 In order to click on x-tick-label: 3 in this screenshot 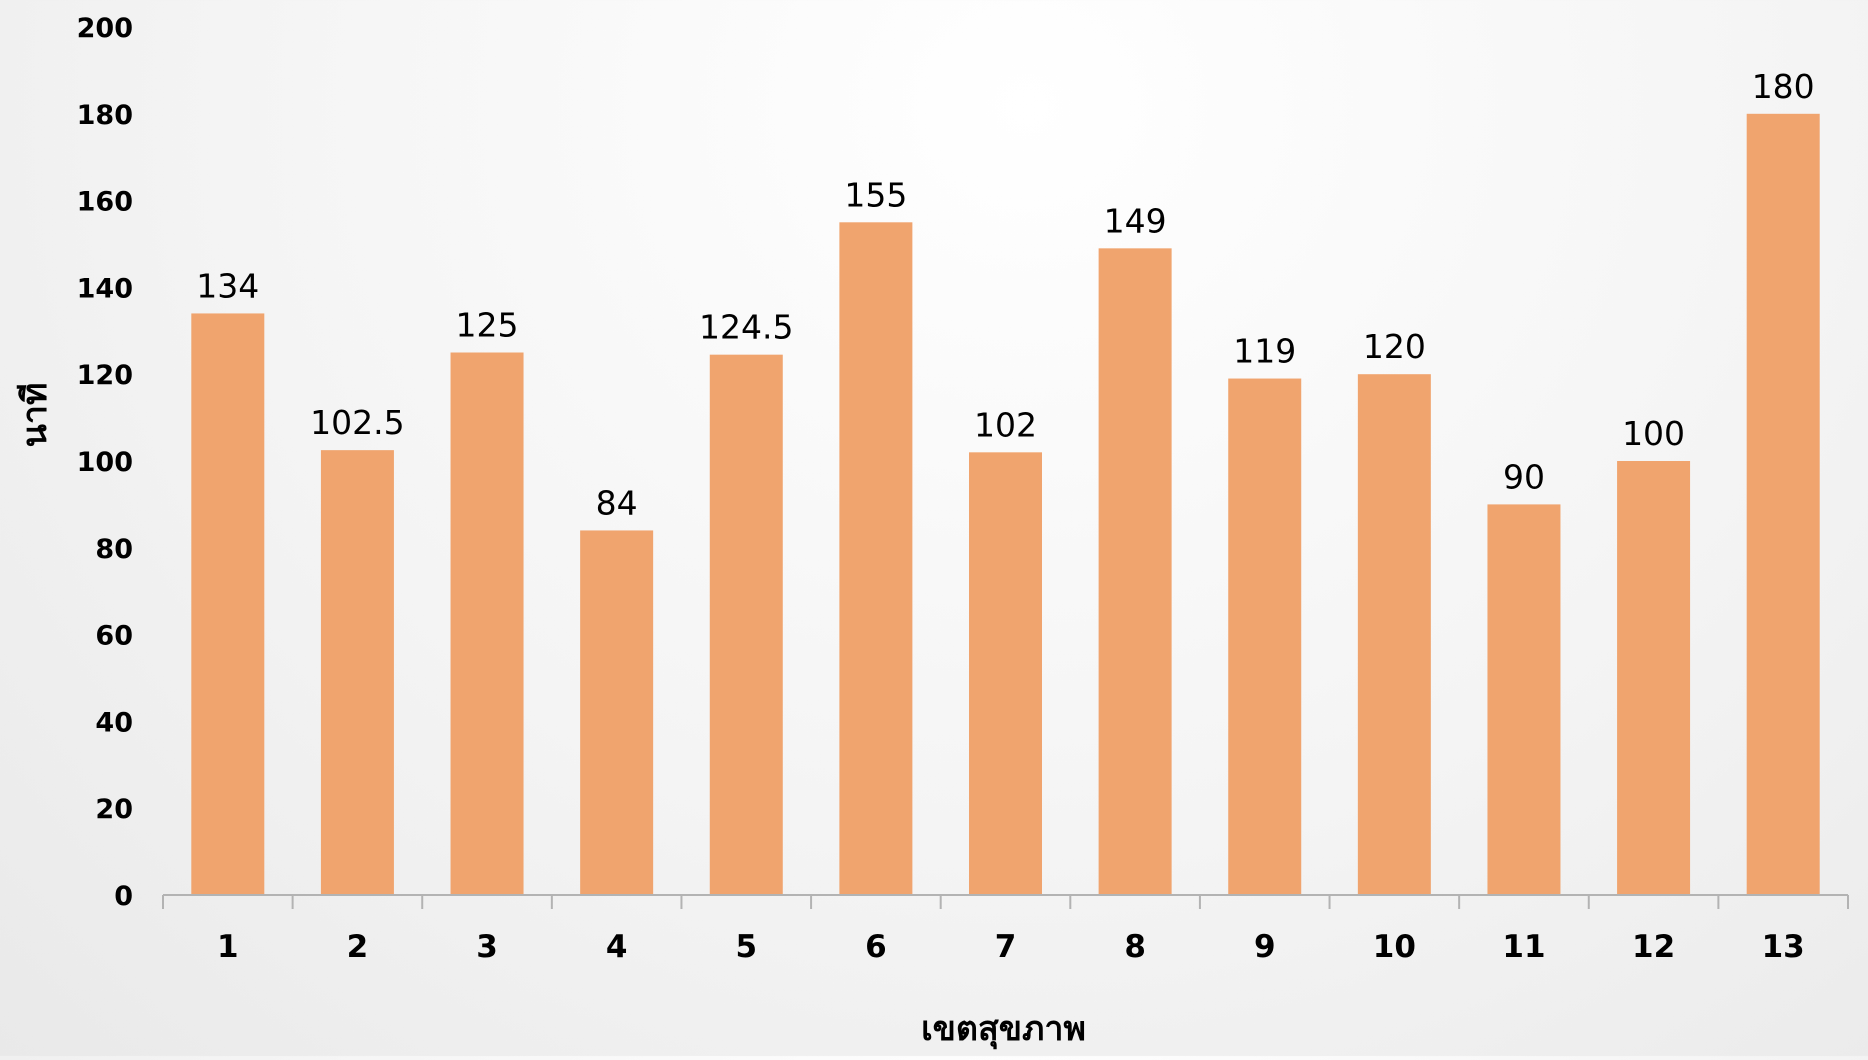, I will do `click(487, 947)`.